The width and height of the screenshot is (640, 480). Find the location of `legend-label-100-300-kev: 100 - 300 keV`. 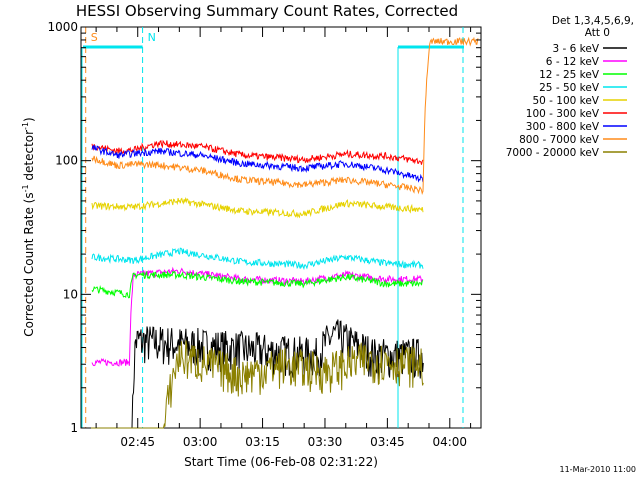

legend-label-100-300-kev: 100 - 300 keV is located at coordinates (563, 114).